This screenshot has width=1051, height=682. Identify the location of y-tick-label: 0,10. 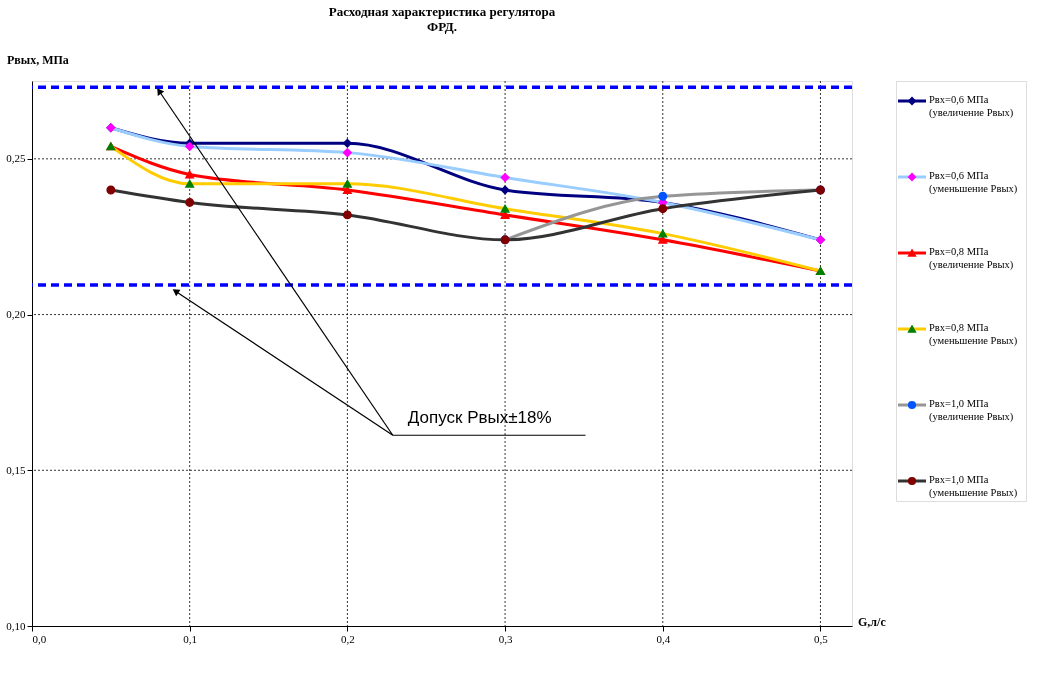
(16, 625).